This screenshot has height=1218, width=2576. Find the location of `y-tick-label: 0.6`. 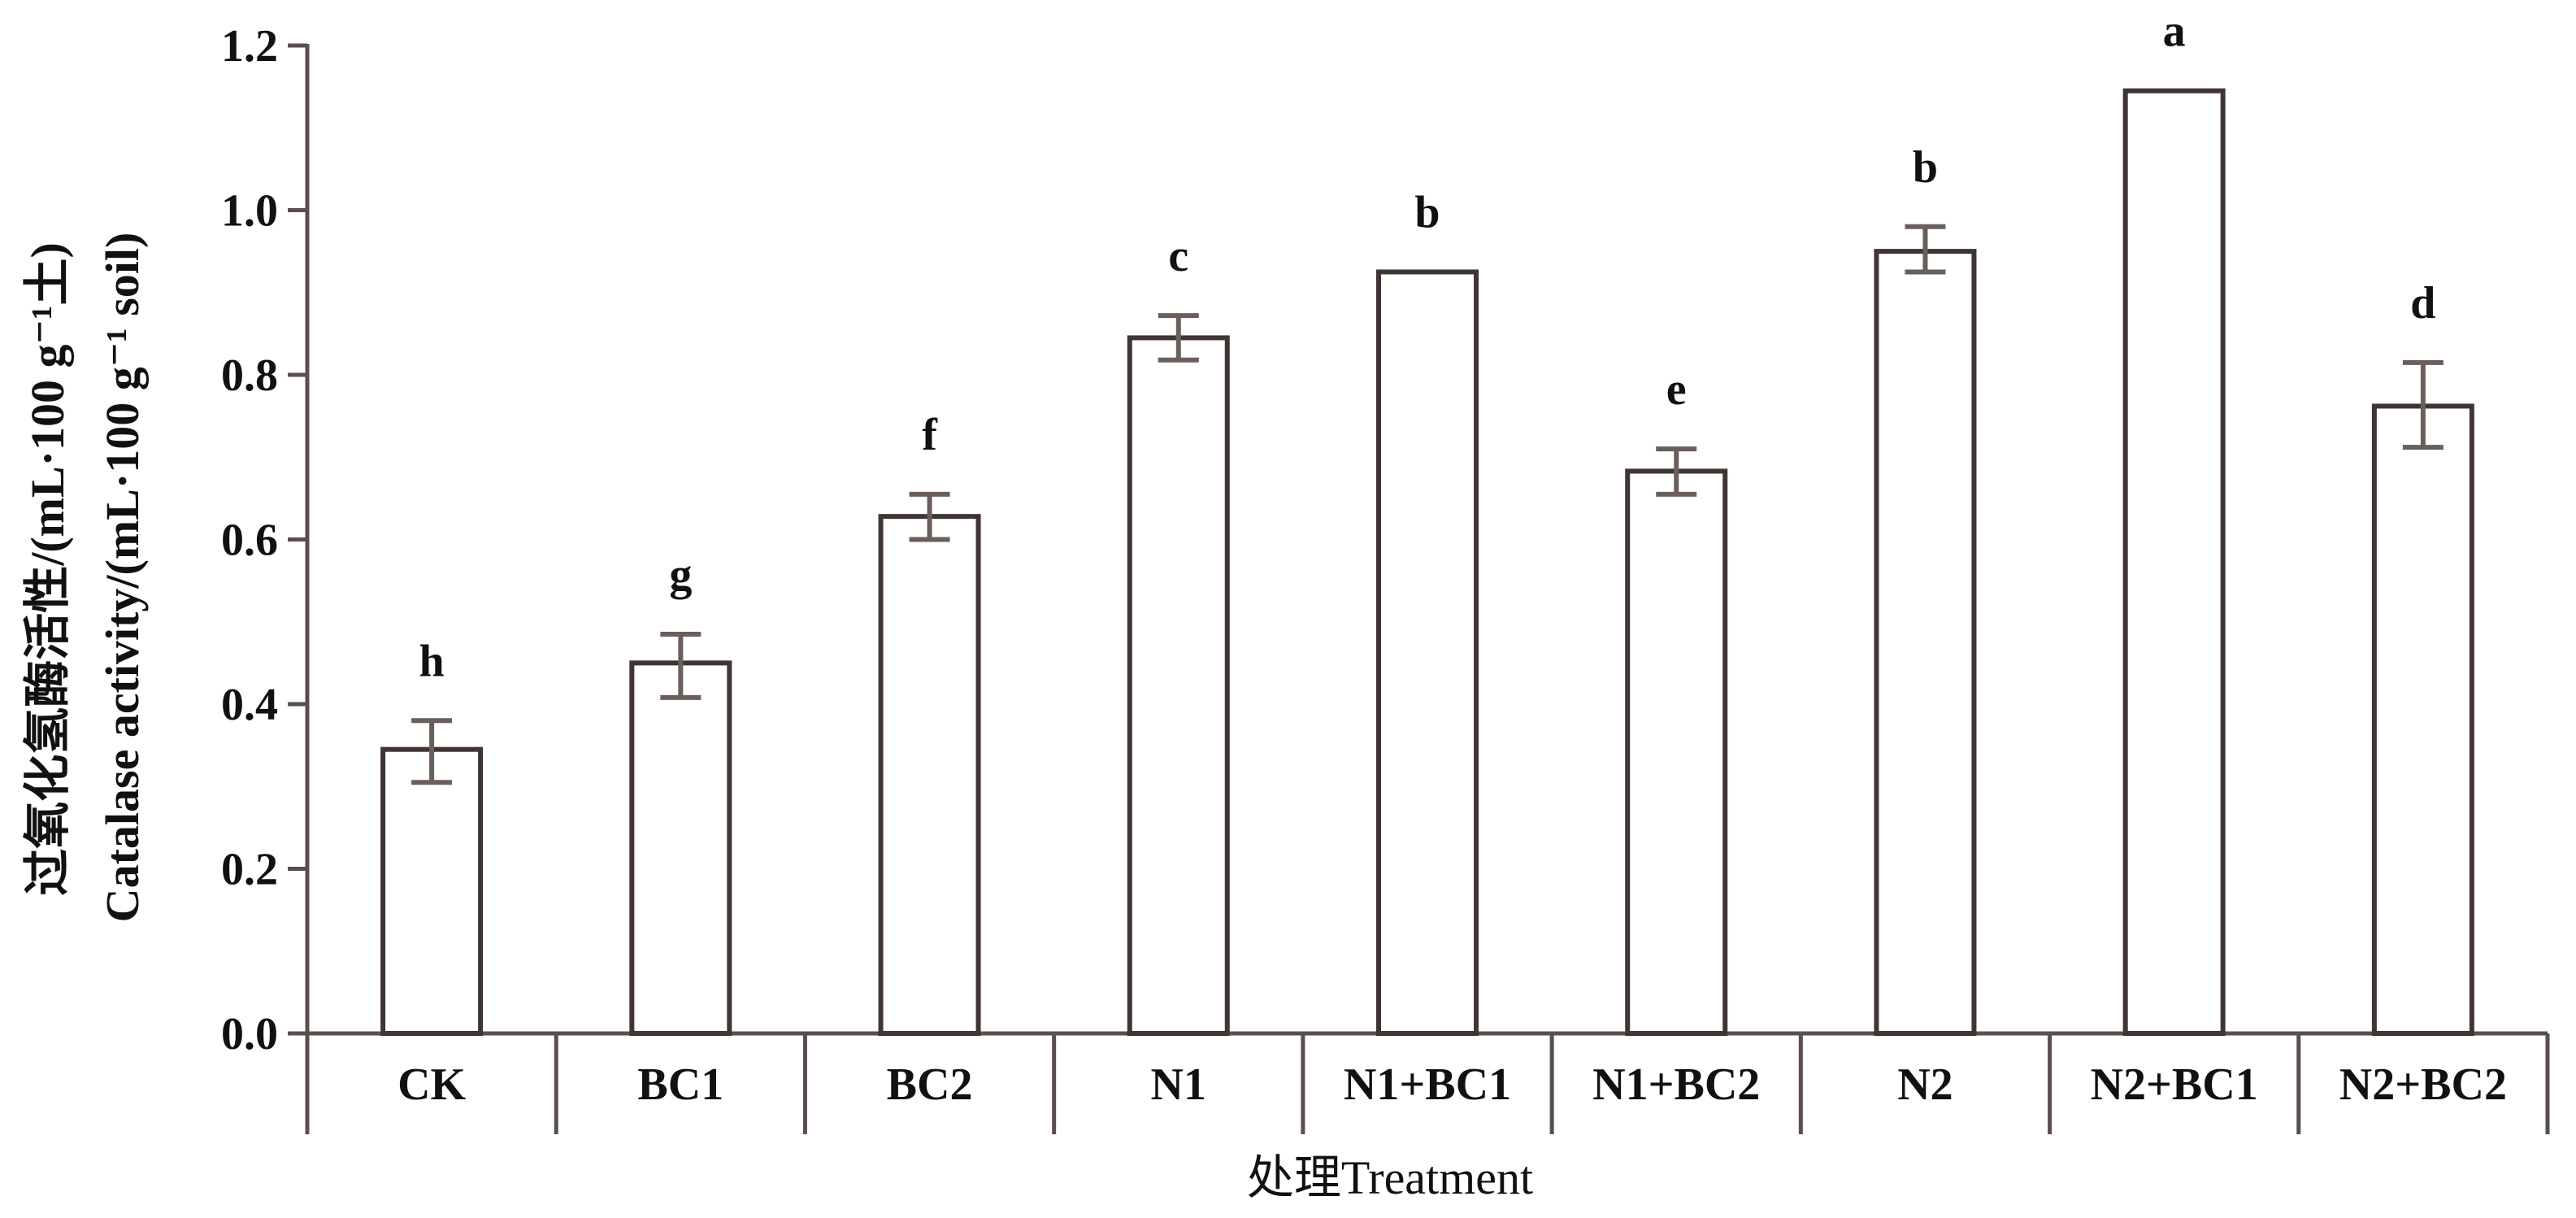

y-tick-label: 0.6 is located at coordinates (249, 540).